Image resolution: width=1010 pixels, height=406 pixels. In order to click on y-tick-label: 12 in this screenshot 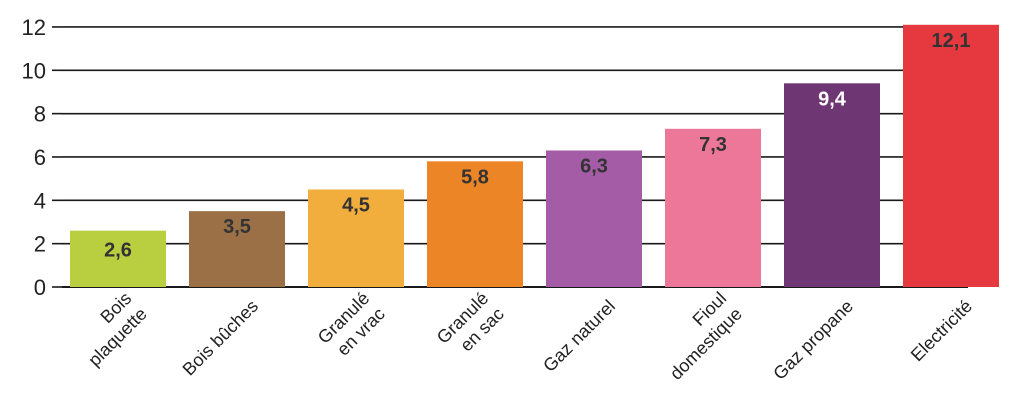, I will do `click(34, 27)`.